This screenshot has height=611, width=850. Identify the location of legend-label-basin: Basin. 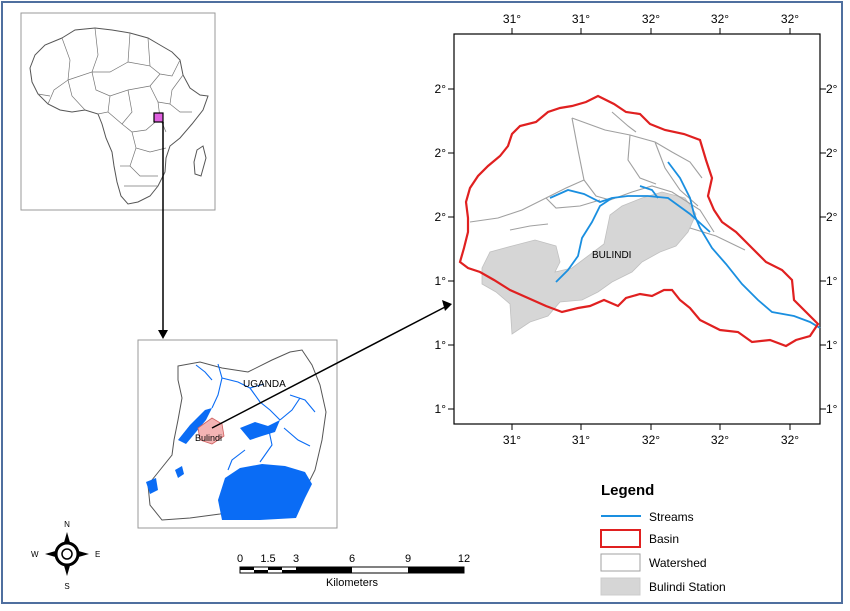
(664, 539).